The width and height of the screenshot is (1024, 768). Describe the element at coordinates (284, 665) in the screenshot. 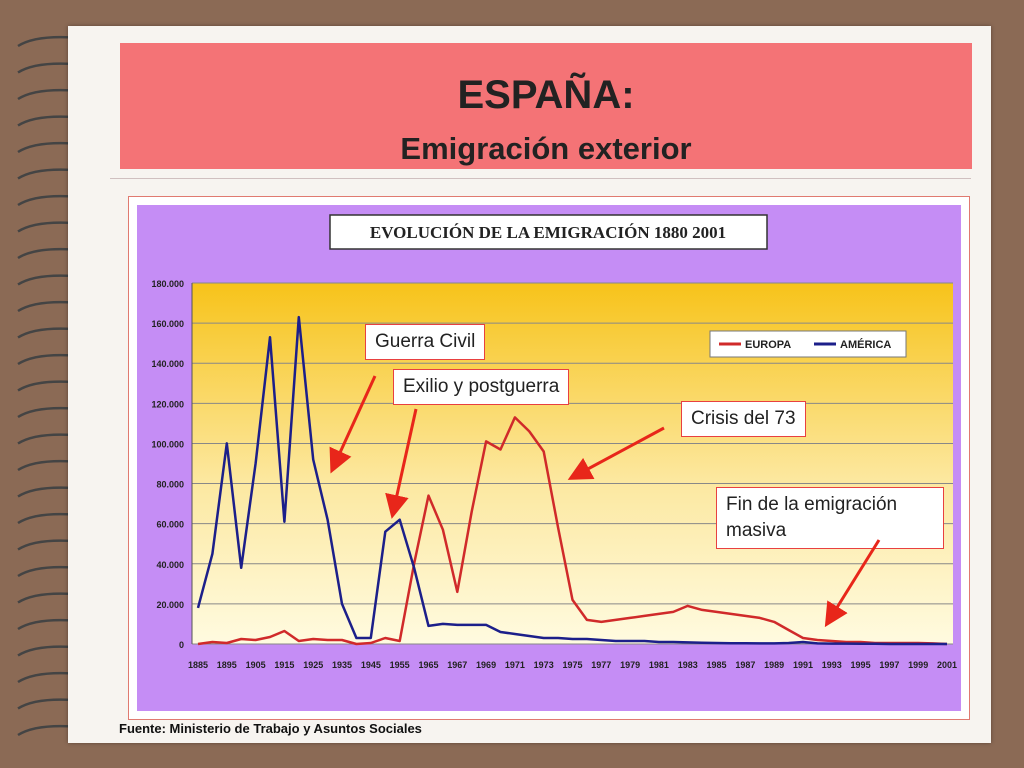

I see `x-tick-label: 1915` at that location.